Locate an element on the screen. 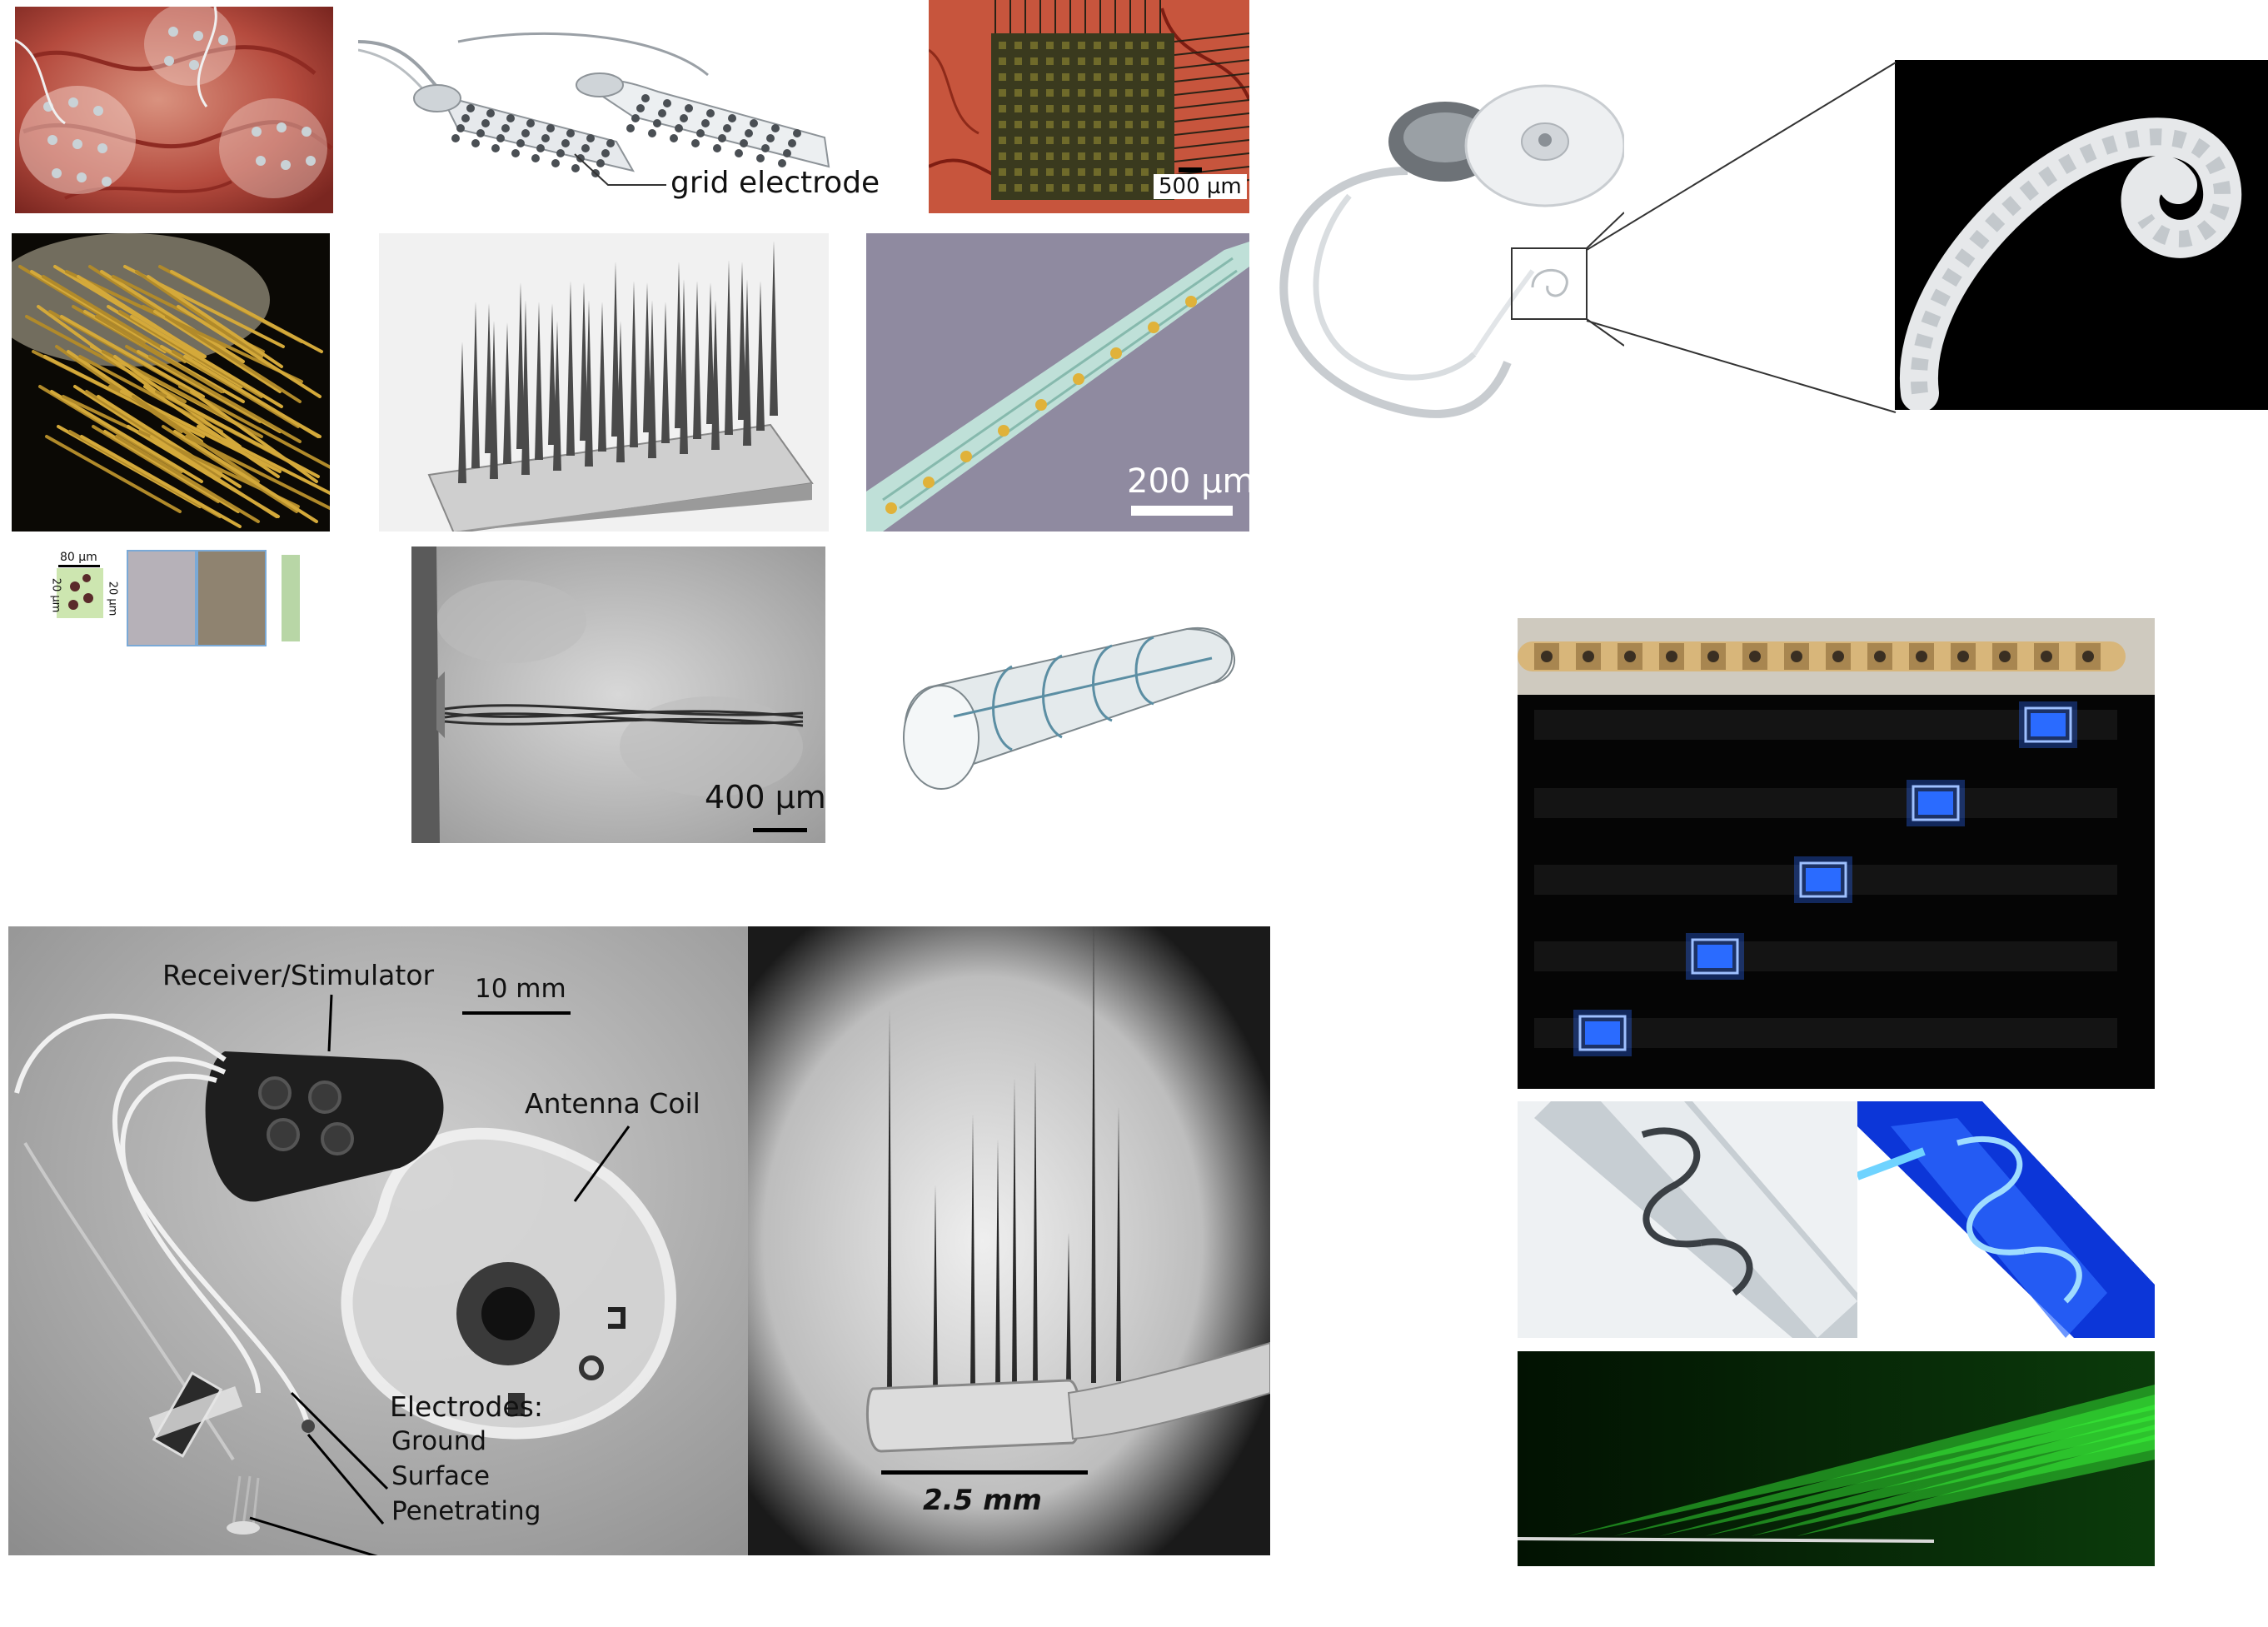 This screenshot has height=1627, width=2268. penetrating-label: Penetrating is located at coordinates (466, 1511).